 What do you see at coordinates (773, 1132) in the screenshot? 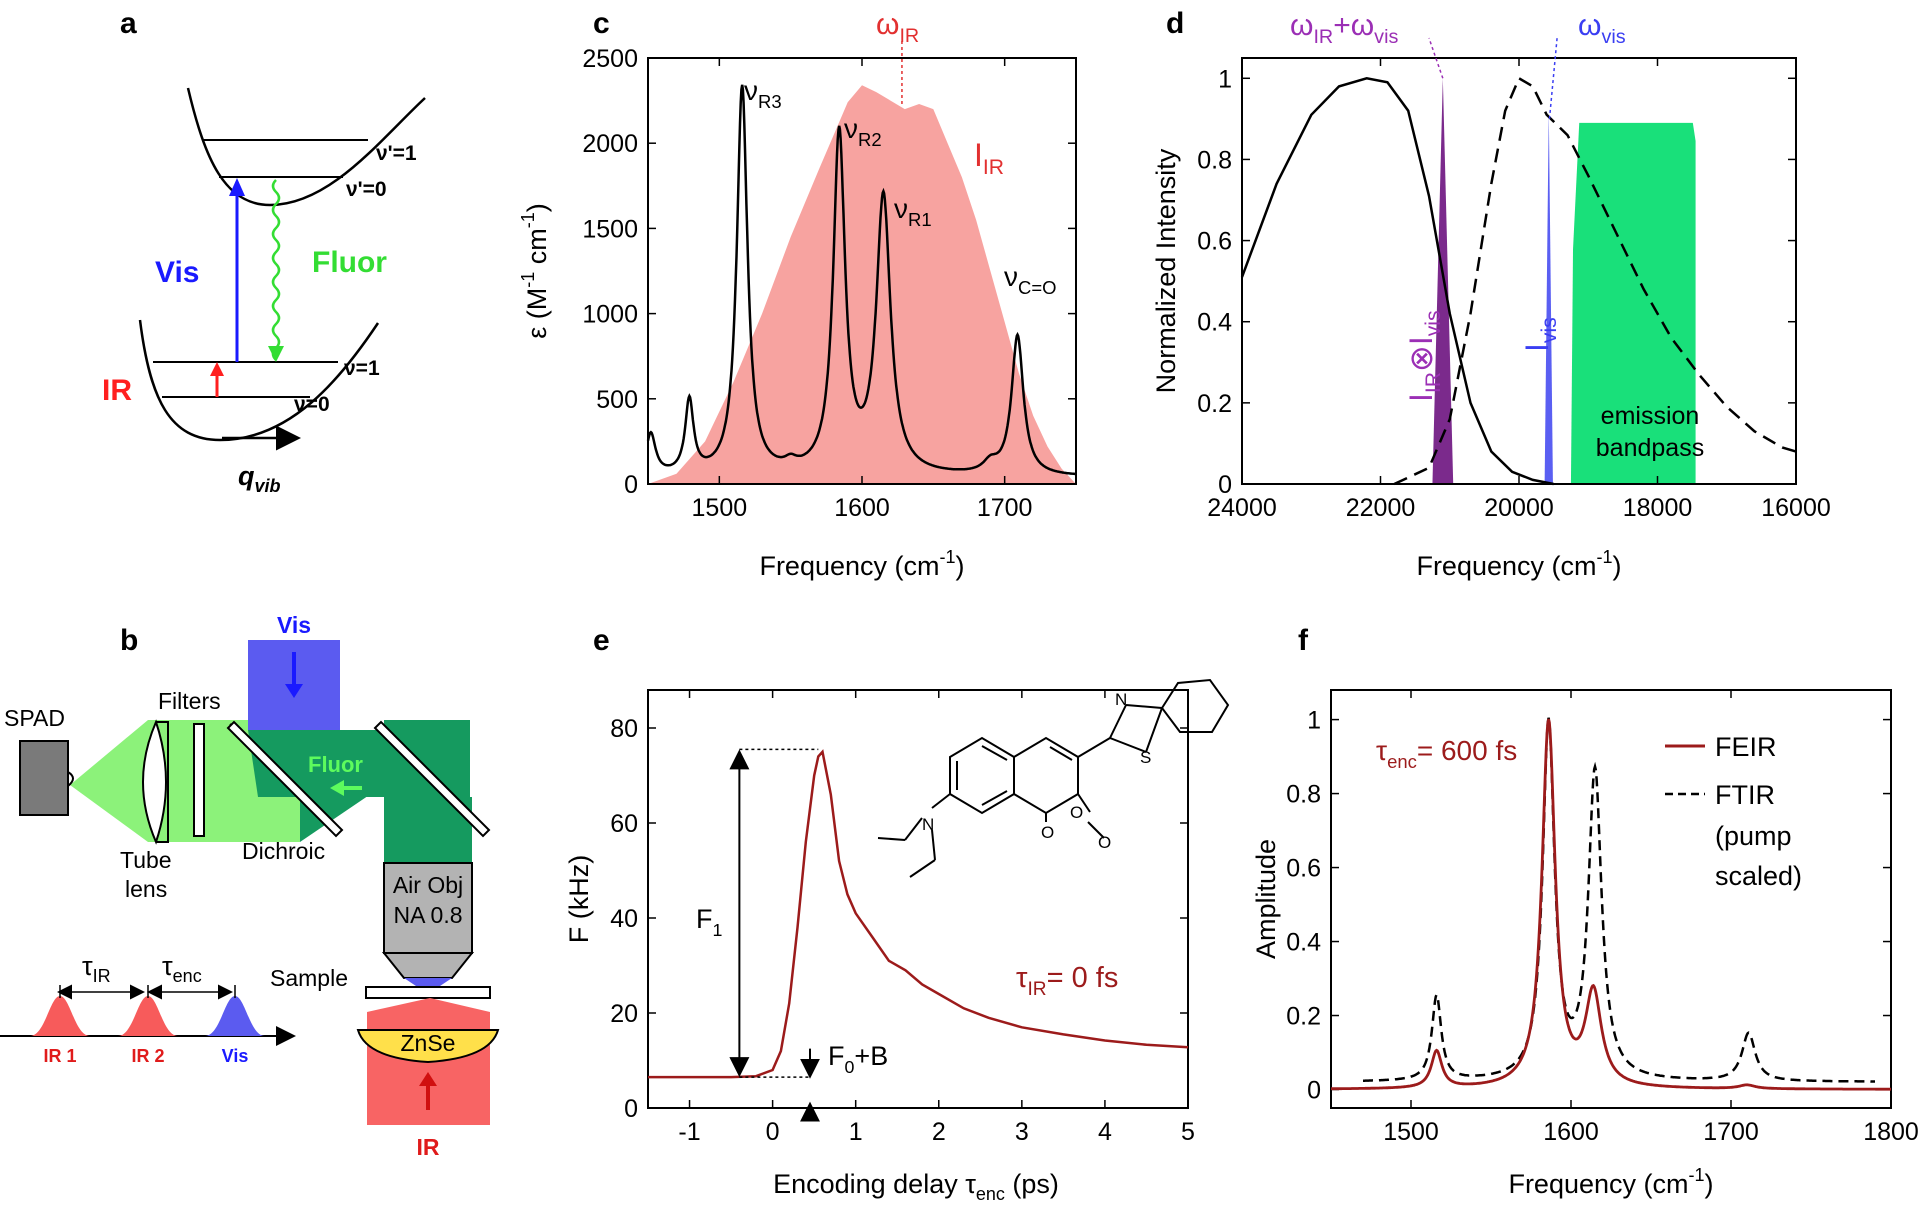
I see `x-tick-label: 0` at bounding box center [773, 1132].